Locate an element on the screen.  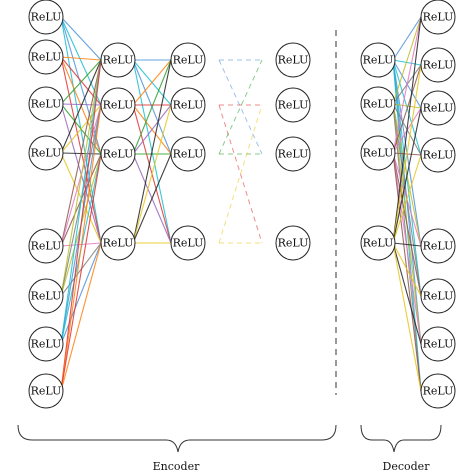
edge-hidden2-output is located at coordinates (240, 107).